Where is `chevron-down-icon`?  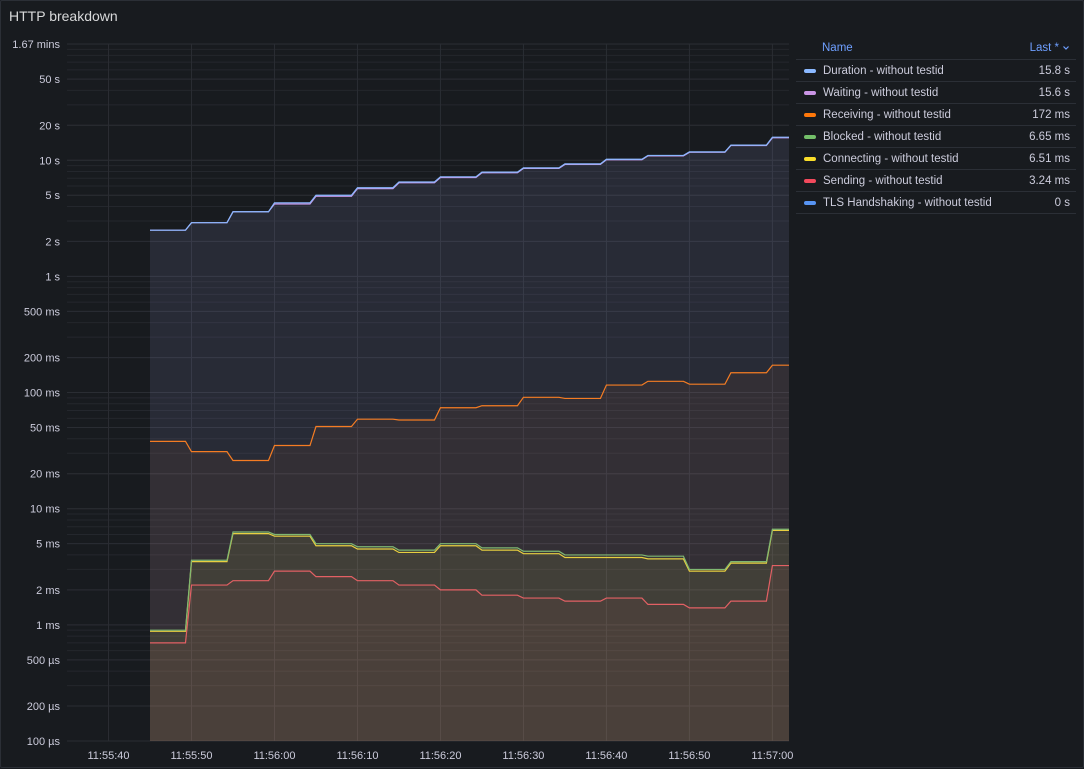 chevron-down-icon is located at coordinates (1066, 48).